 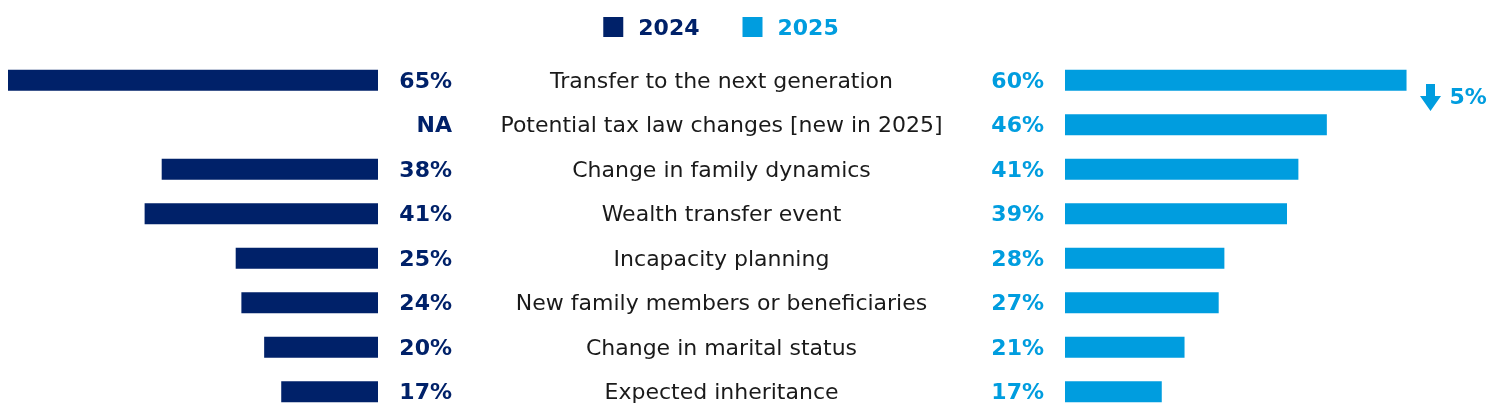 I want to click on annotation: 5%, so click(x=1468, y=96).